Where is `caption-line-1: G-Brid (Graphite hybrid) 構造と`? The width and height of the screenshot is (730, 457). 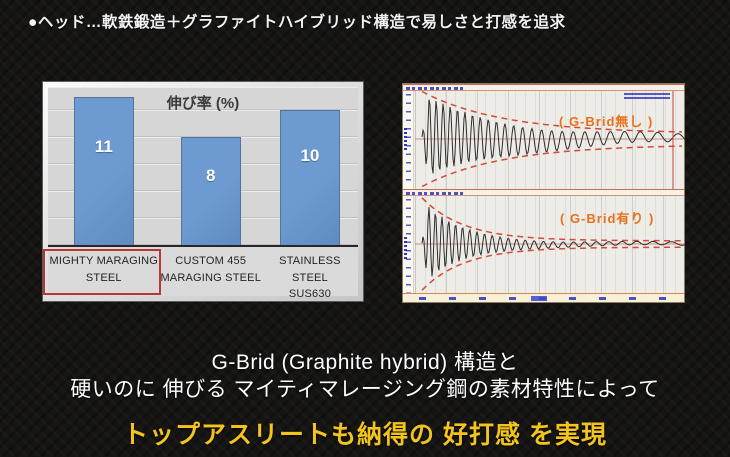
caption-line-1: G-Brid (Graphite hybrid) 構造と is located at coordinates (365, 362).